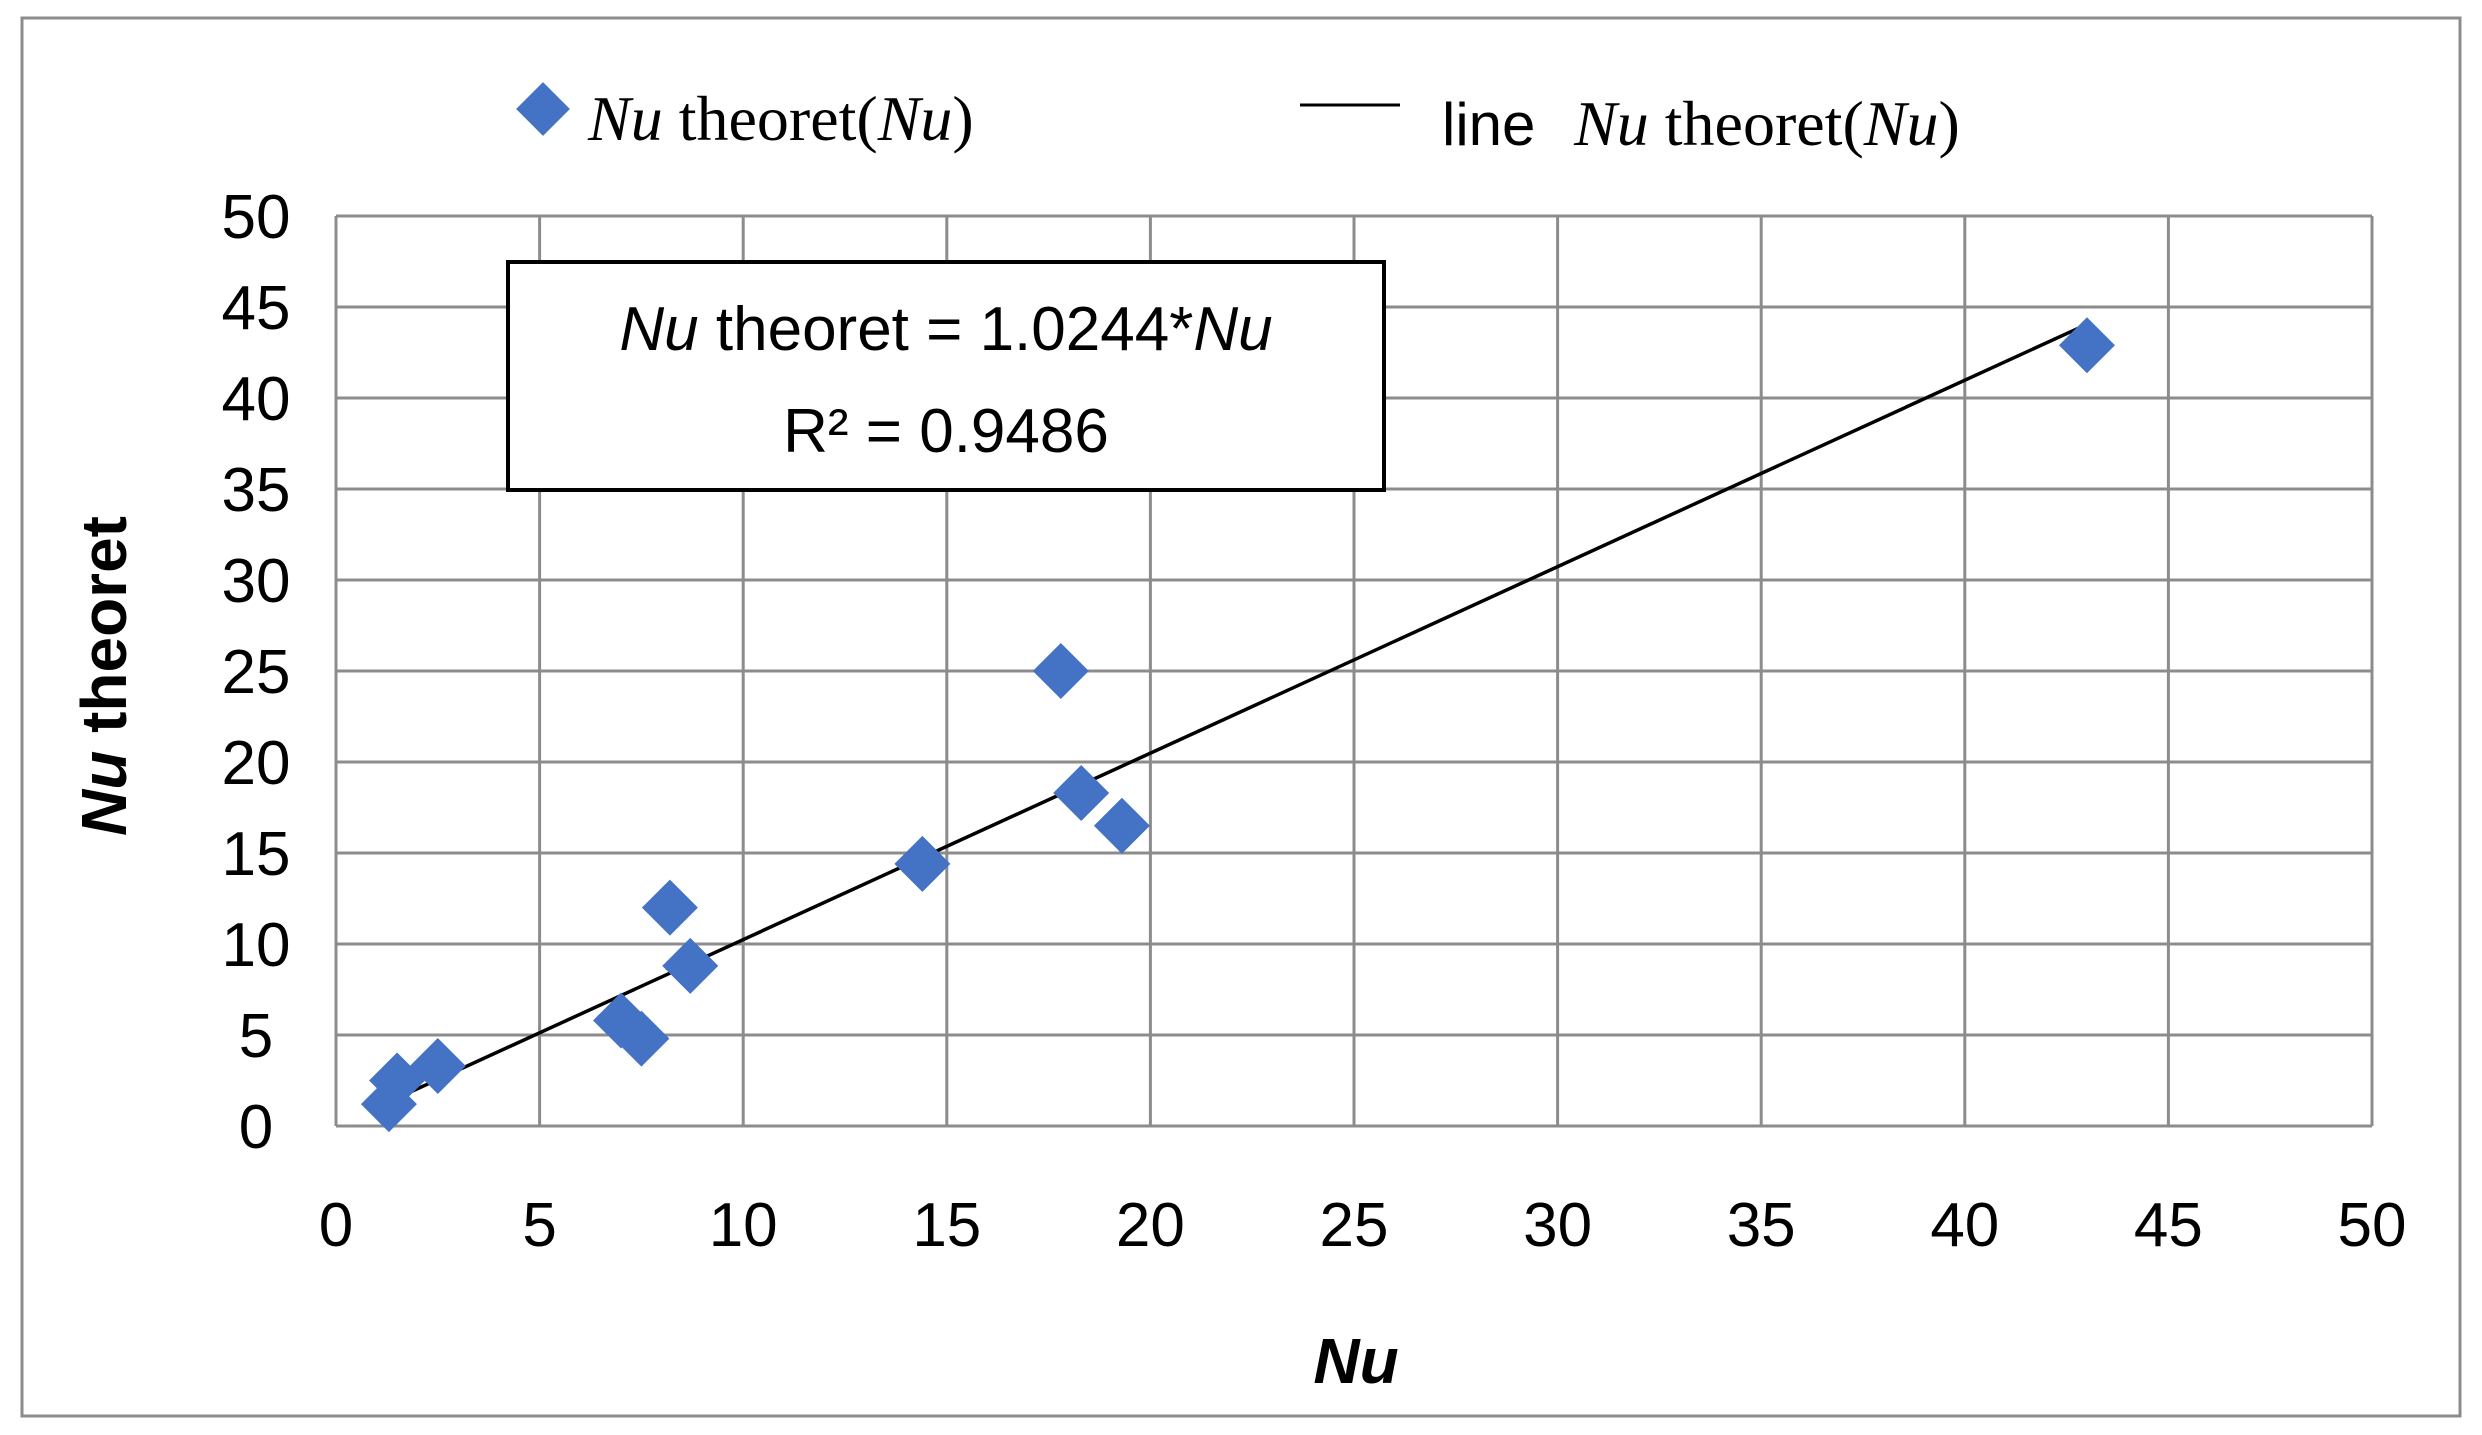 This screenshot has width=2482, height=1435. Describe the element at coordinates (946, 1225) in the screenshot. I see `x-tick-label: 15` at that location.